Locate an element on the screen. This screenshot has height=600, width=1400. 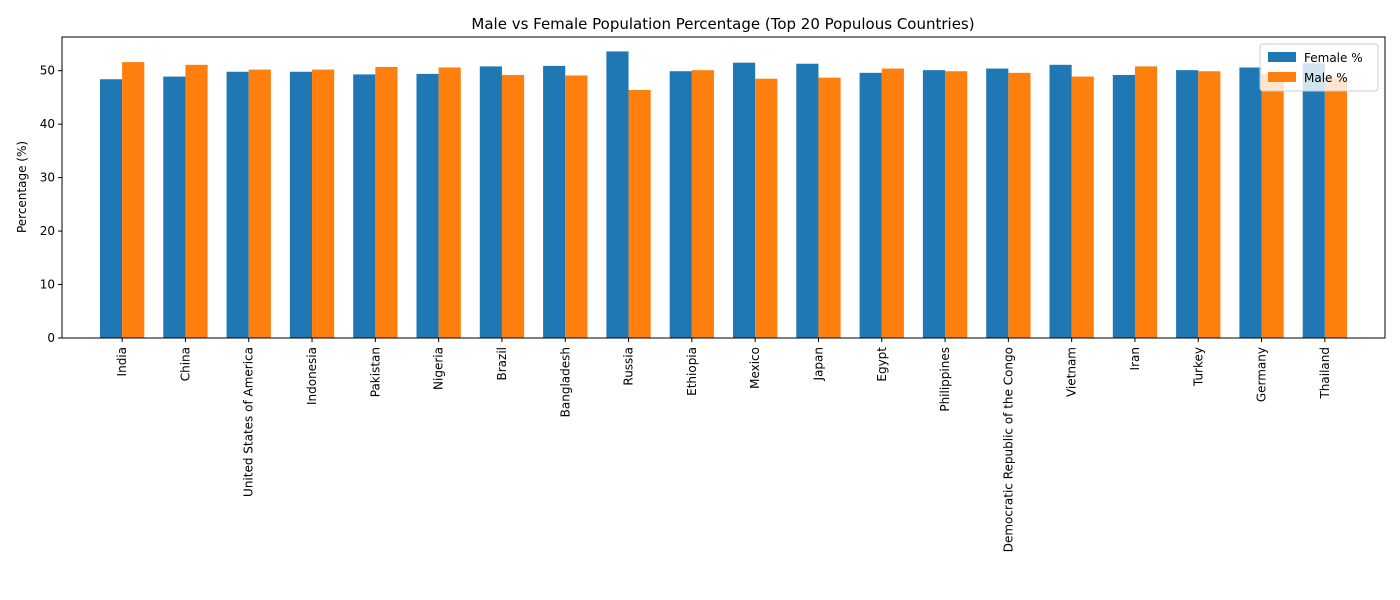
x-tick-label-11: Japan is located at coordinates (818, 364).